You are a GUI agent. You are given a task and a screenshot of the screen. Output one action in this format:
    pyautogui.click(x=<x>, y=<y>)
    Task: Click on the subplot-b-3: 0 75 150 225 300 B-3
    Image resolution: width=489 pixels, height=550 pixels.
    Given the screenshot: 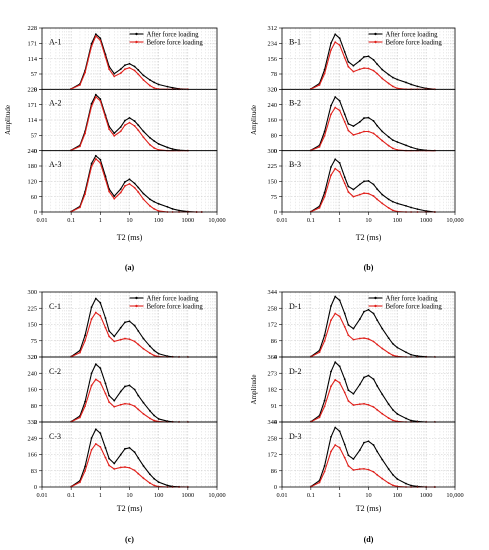 What is the action you would take?
    pyautogui.click(x=362, y=182)
    